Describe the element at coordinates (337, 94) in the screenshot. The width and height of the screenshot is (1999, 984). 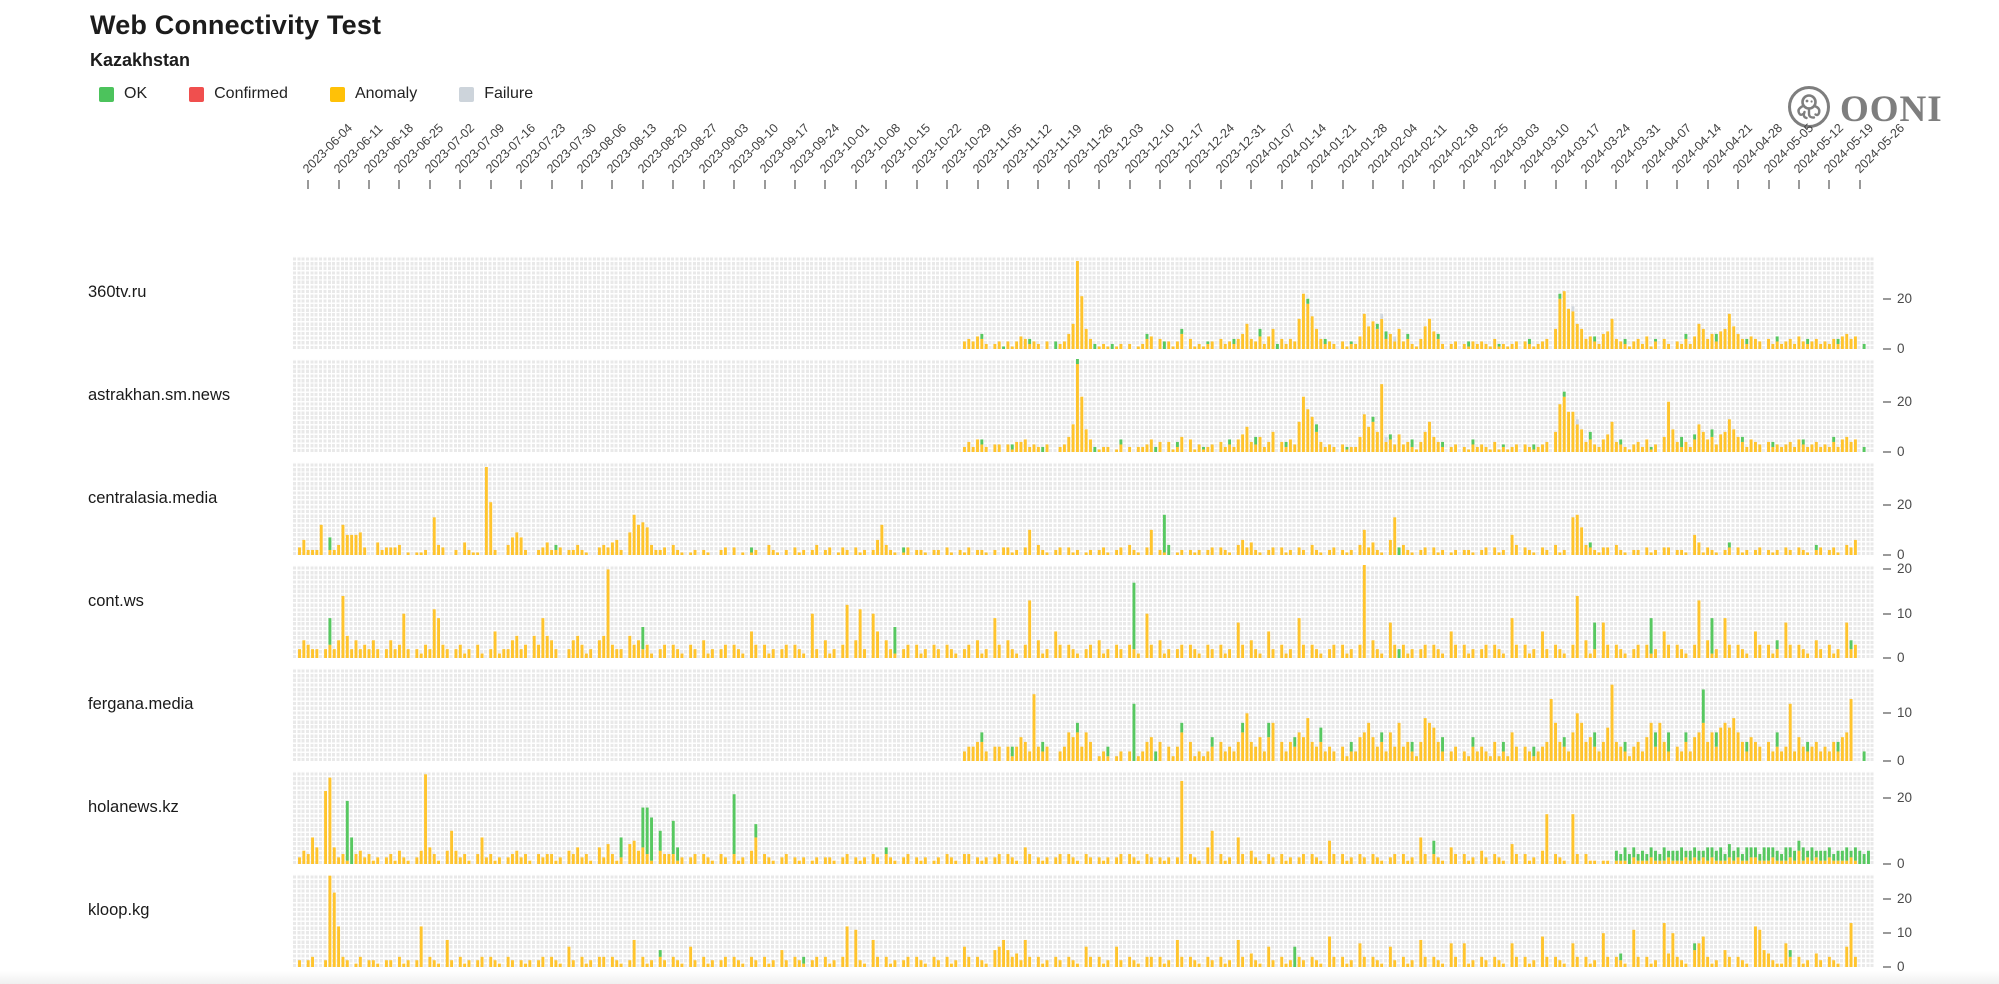
I see `legend-swatch-anomaly` at that location.